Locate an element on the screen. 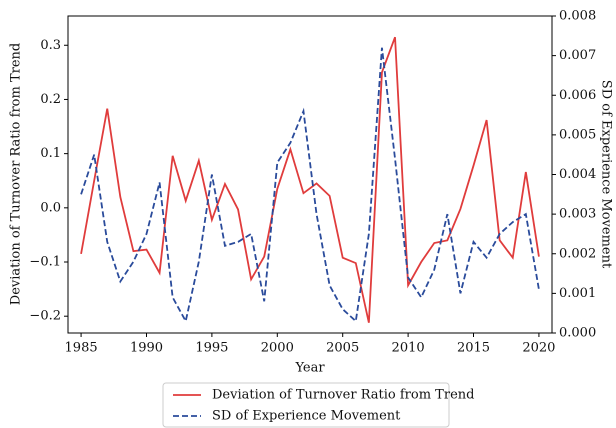  x-tick-label: 2000 is located at coordinates (277, 348).